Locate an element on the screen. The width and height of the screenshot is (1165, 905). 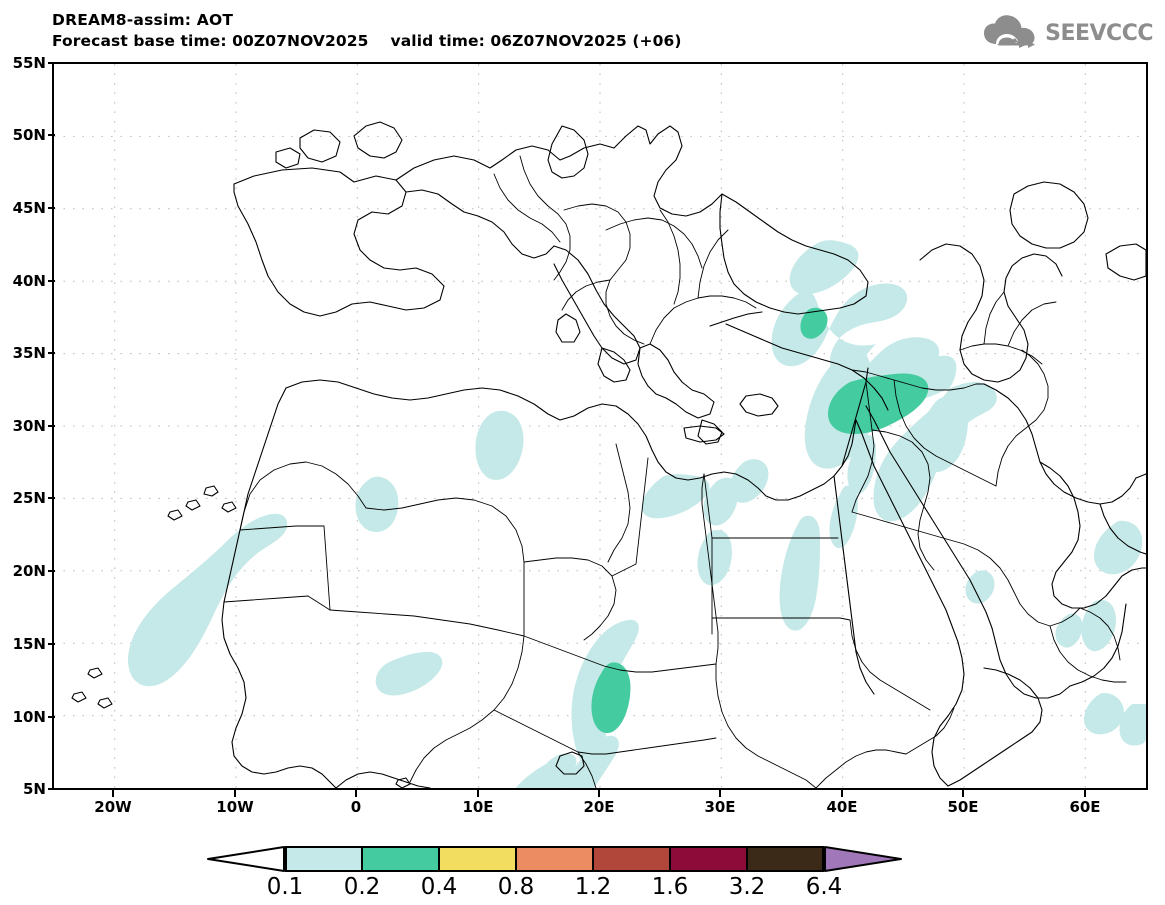
colorbar-under-cap is located at coordinates (246, 859).